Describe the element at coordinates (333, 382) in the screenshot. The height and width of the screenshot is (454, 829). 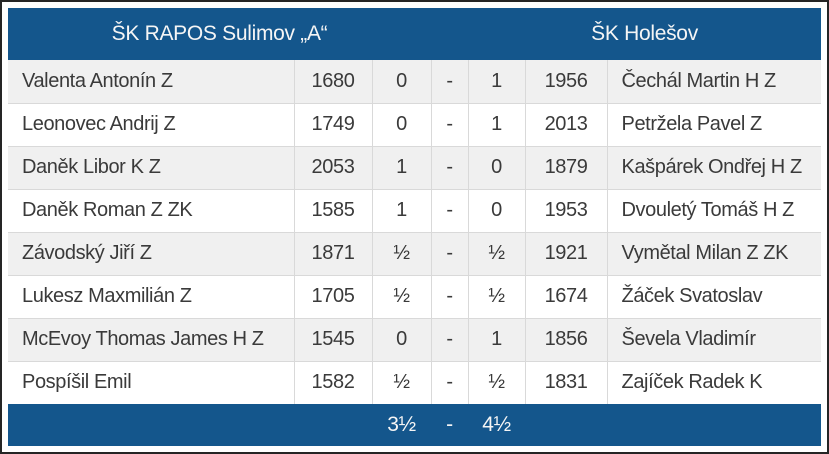
I see `home-rating: 1582` at that location.